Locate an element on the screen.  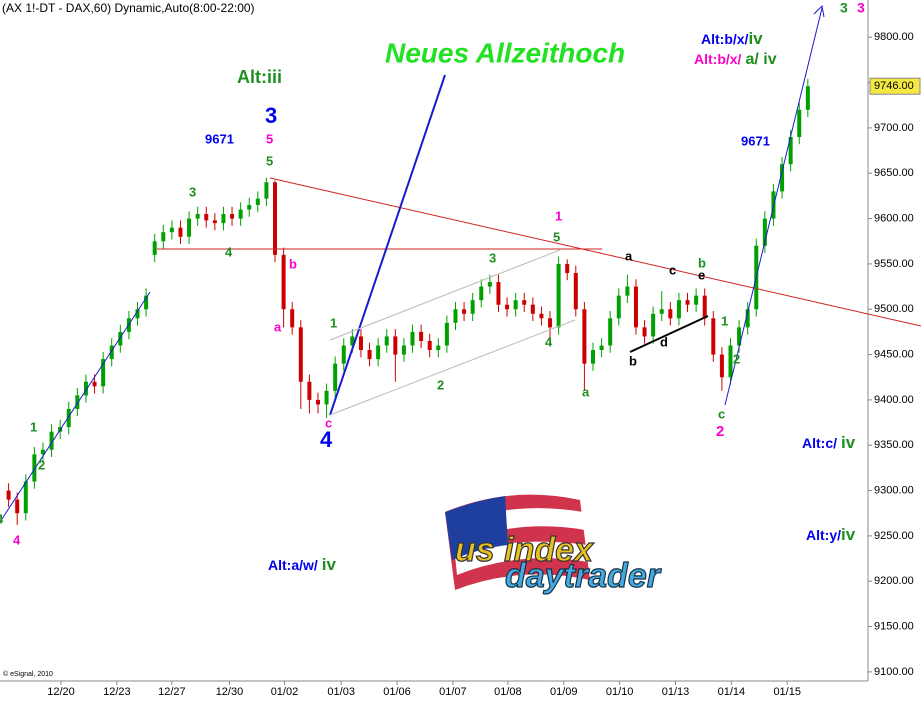
y-tick-label: 9450.00 is located at coordinates (894, 354).